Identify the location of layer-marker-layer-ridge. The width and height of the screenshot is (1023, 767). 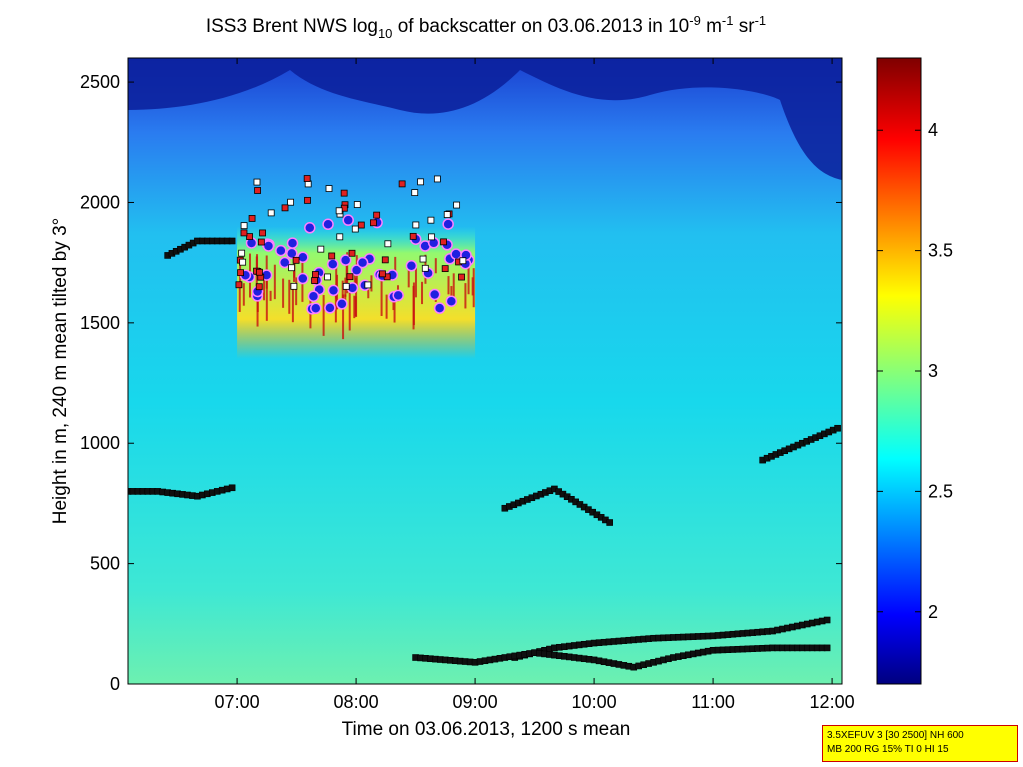
(609, 522).